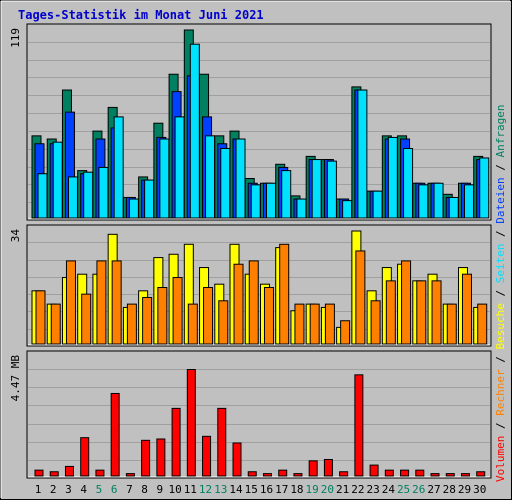 The image size is (512, 500). What do you see at coordinates (418, 489) in the screenshot?
I see `x-tick-label: 26` at bounding box center [418, 489].